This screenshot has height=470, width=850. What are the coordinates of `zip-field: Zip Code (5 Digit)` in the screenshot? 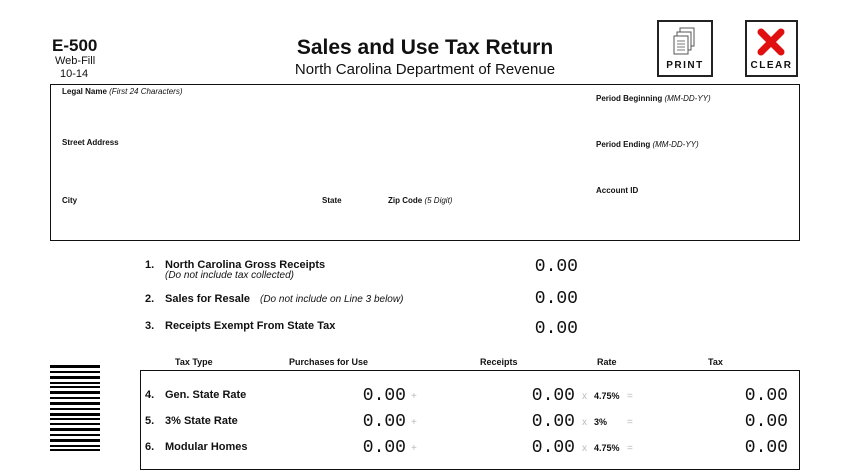 It's located at (420, 200).